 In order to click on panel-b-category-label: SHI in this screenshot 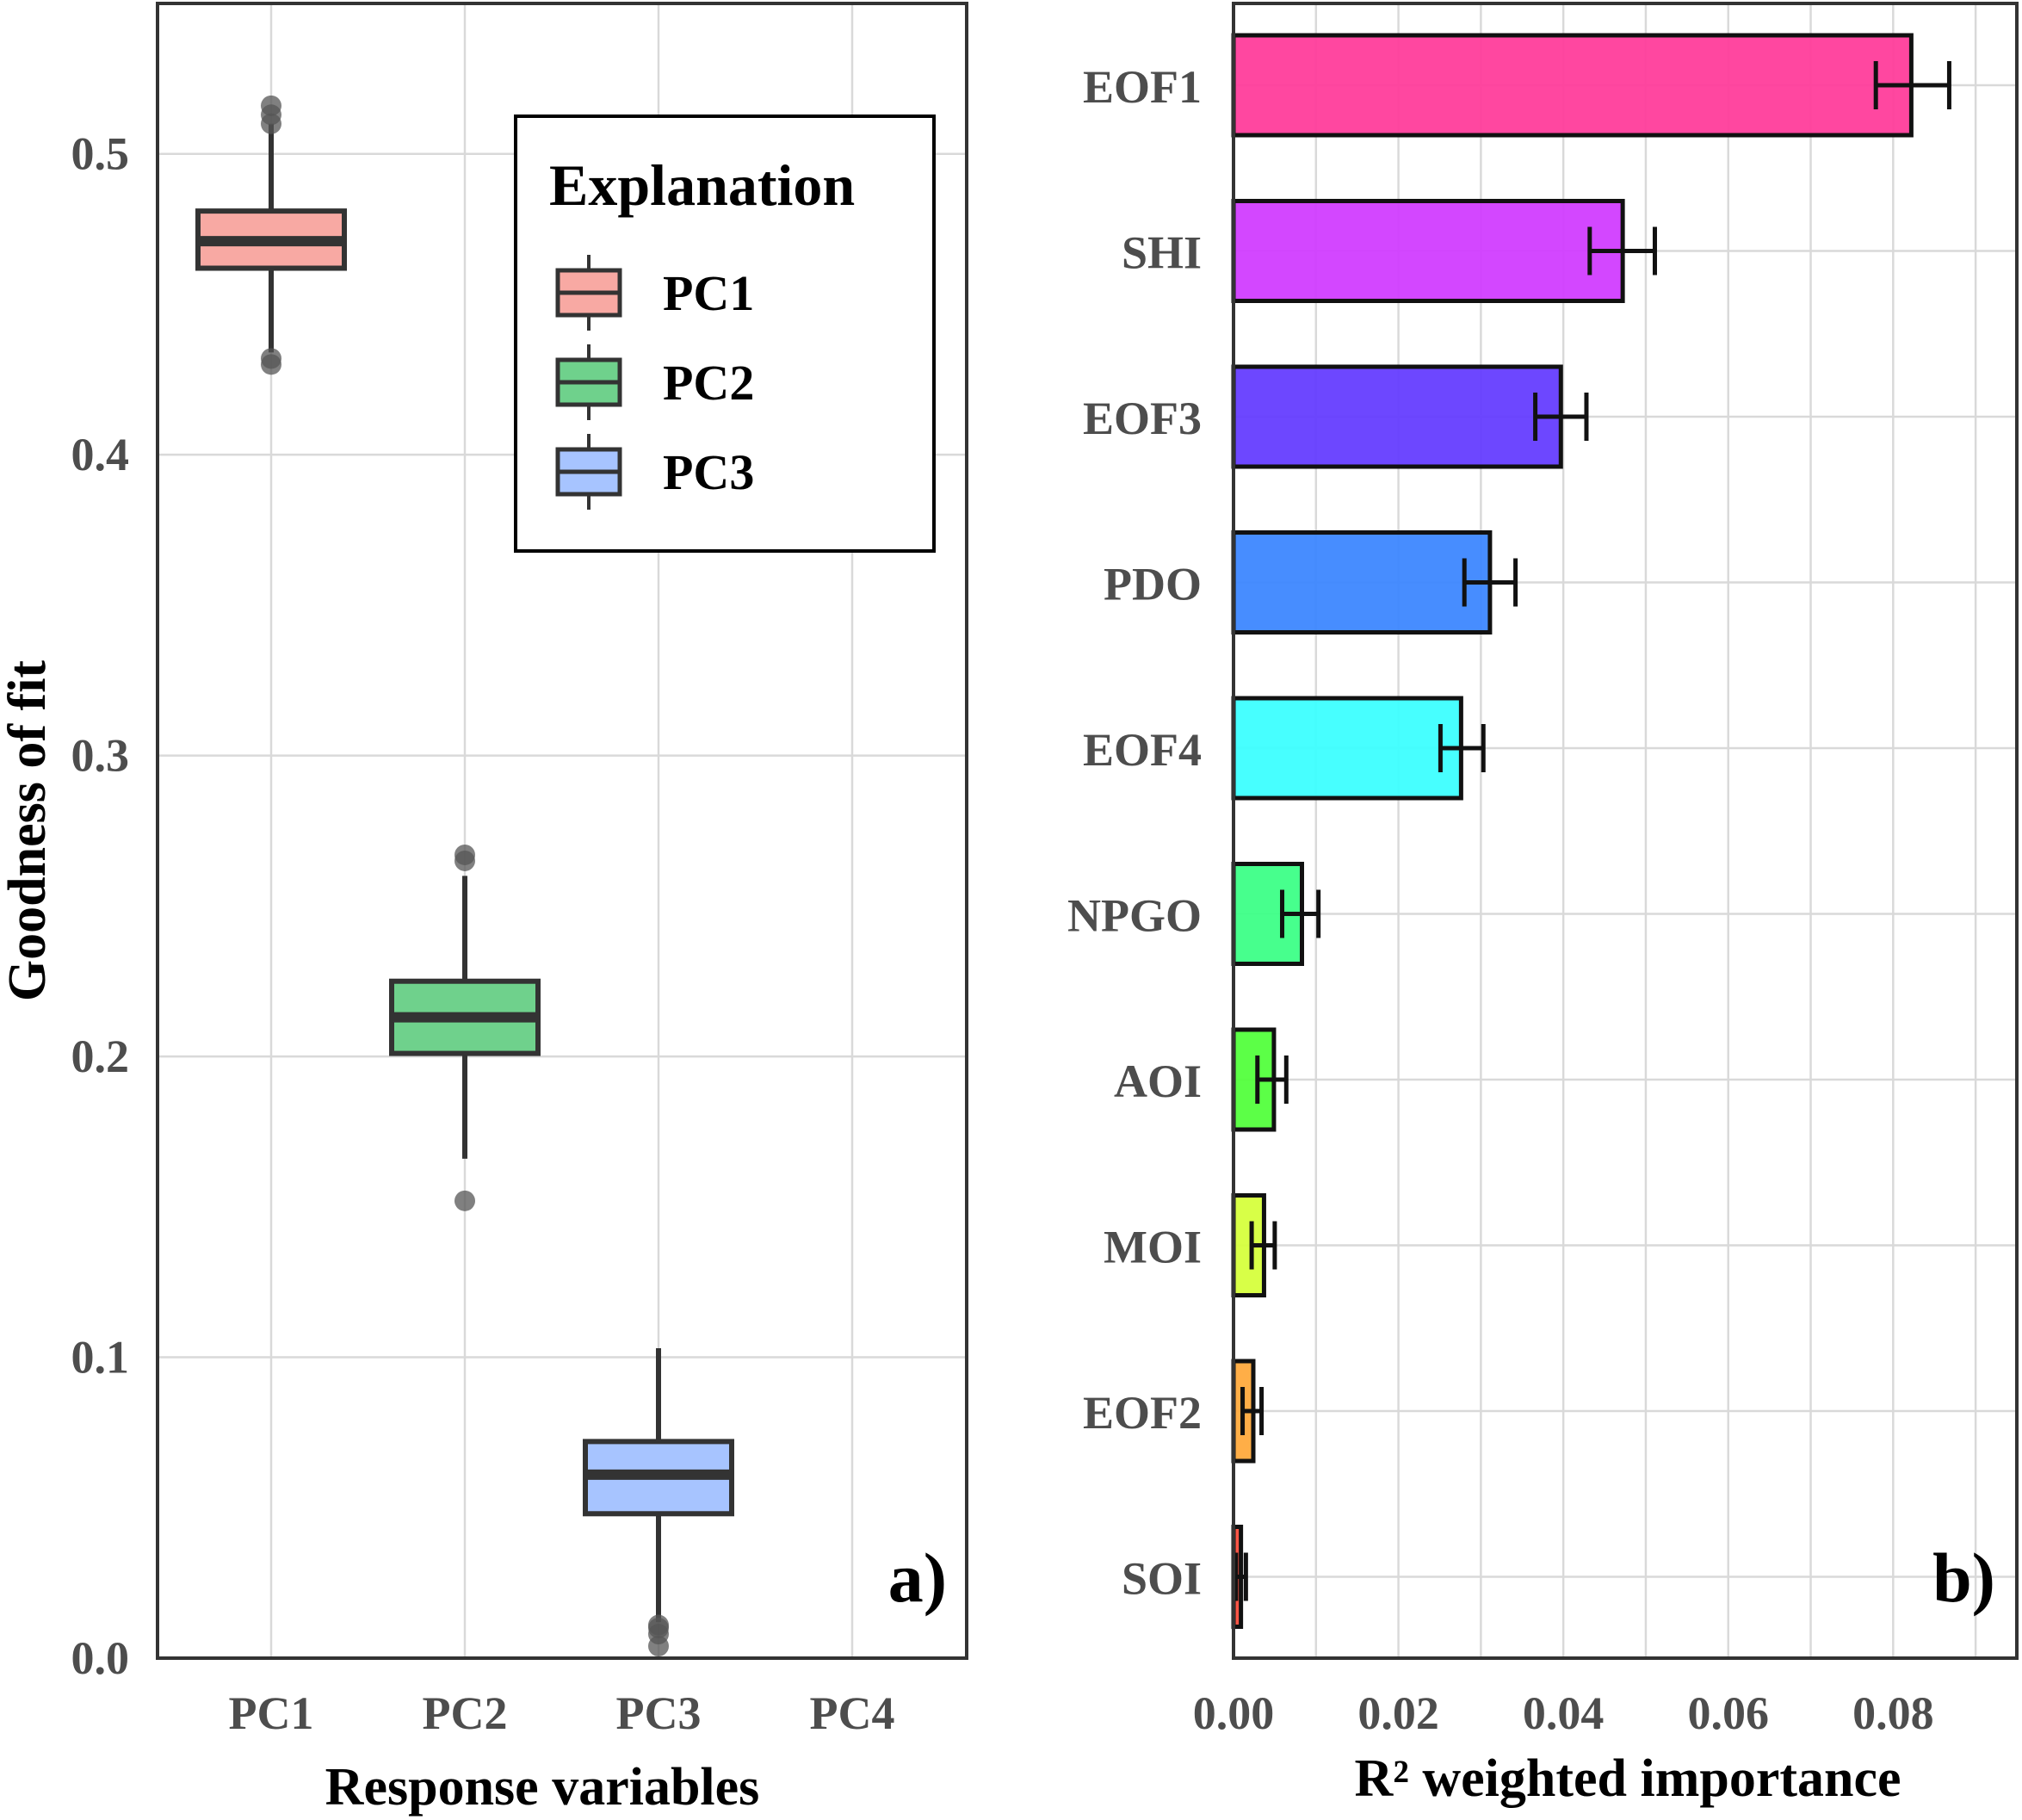, I will do `click(1162, 253)`.